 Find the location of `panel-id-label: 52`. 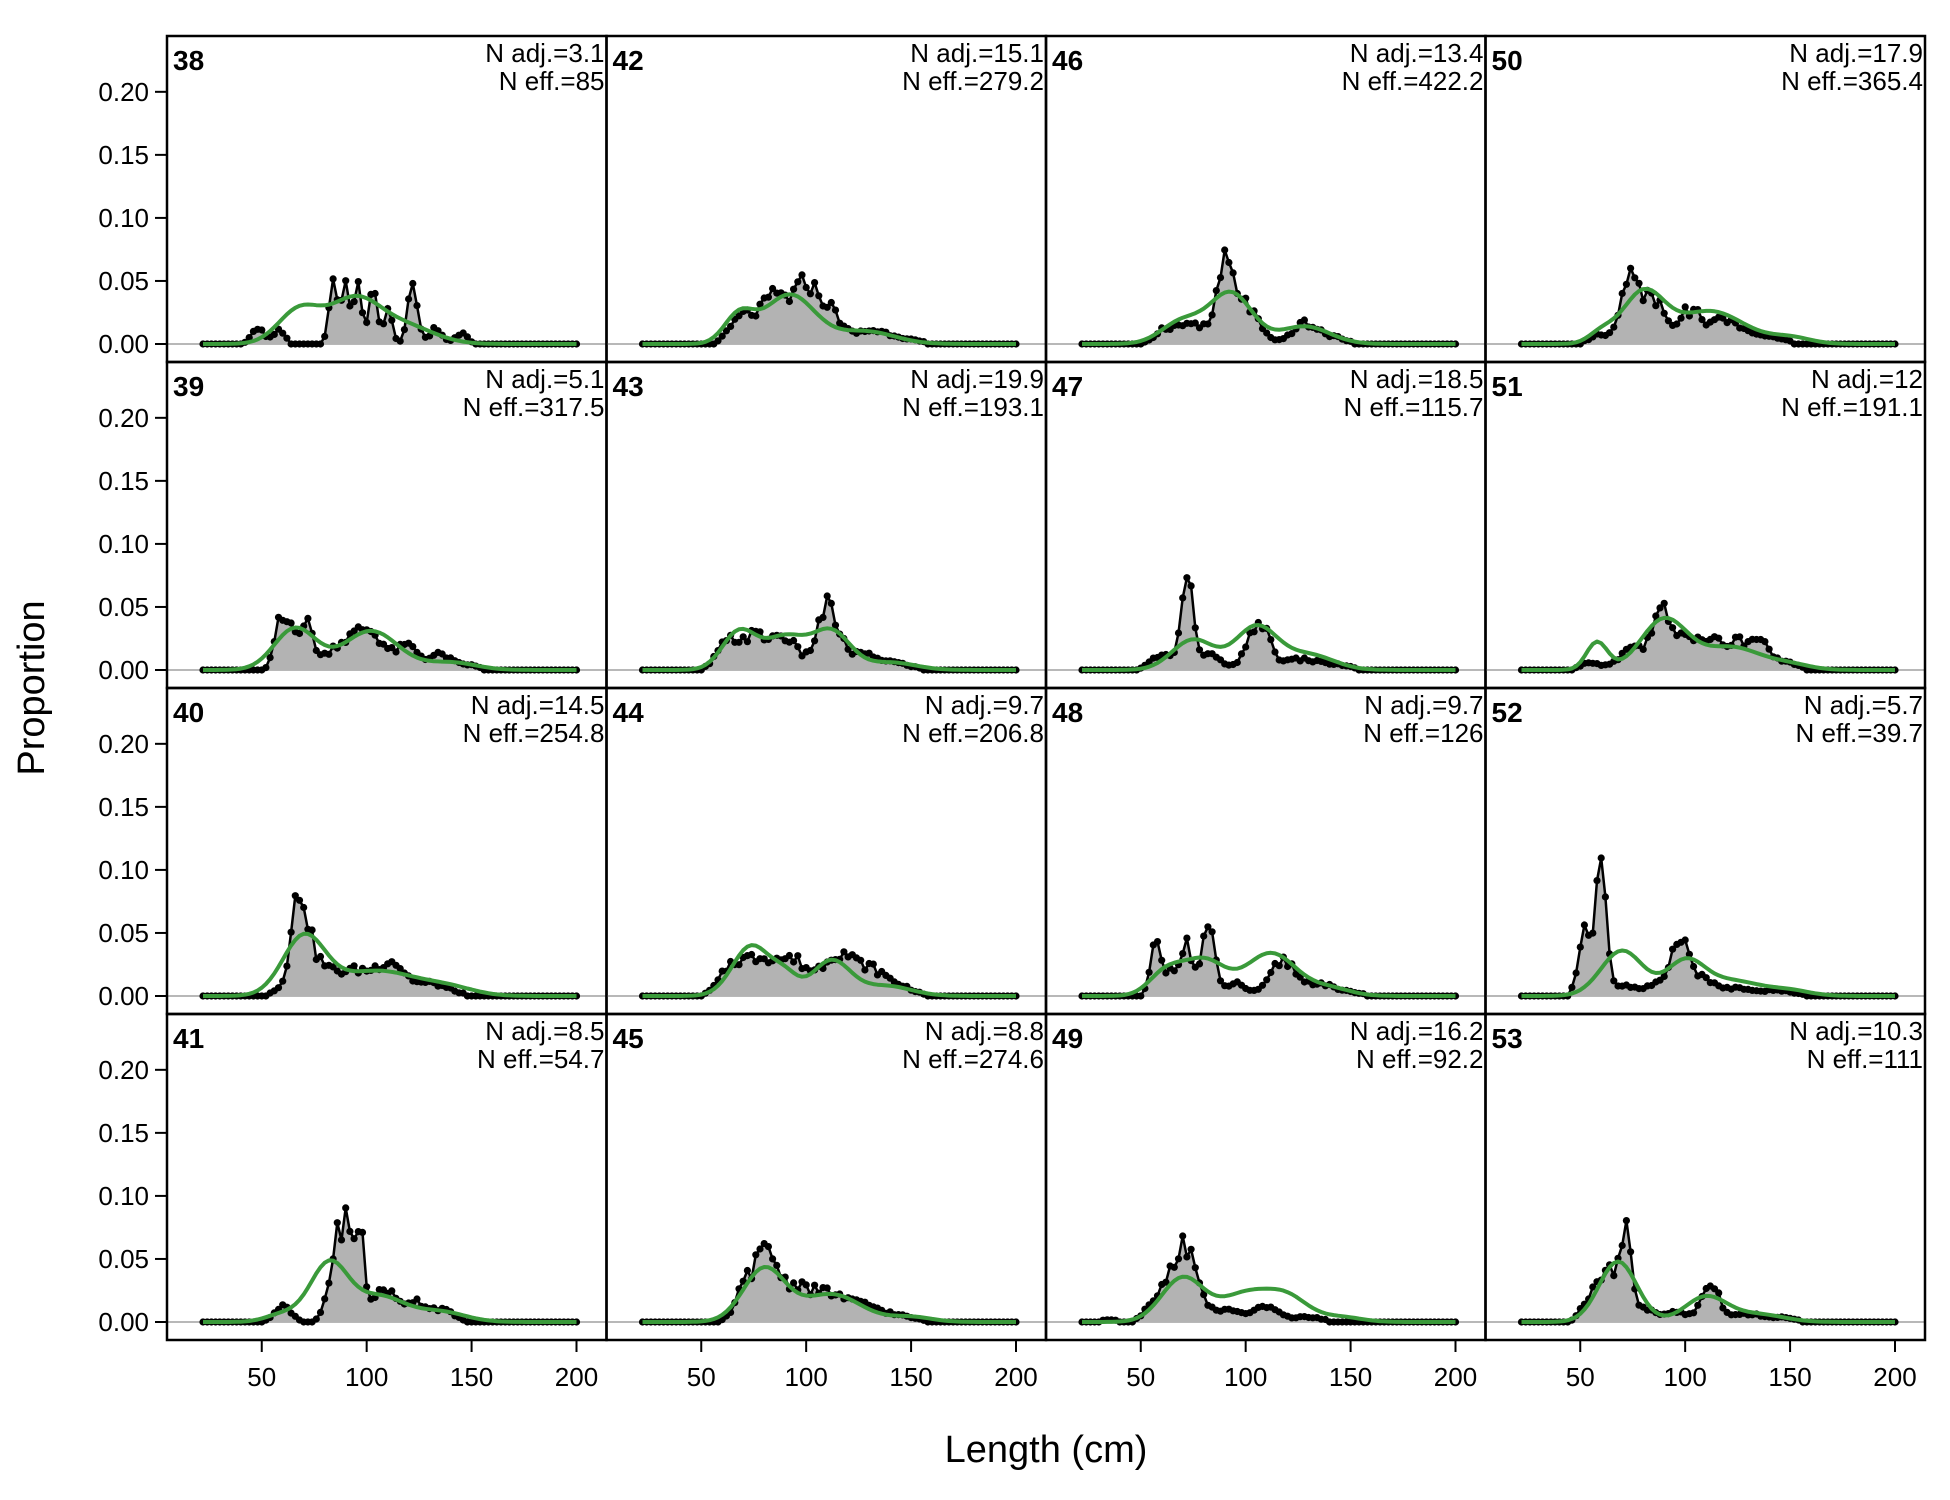

panel-id-label: 52 is located at coordinates (1507, 712).